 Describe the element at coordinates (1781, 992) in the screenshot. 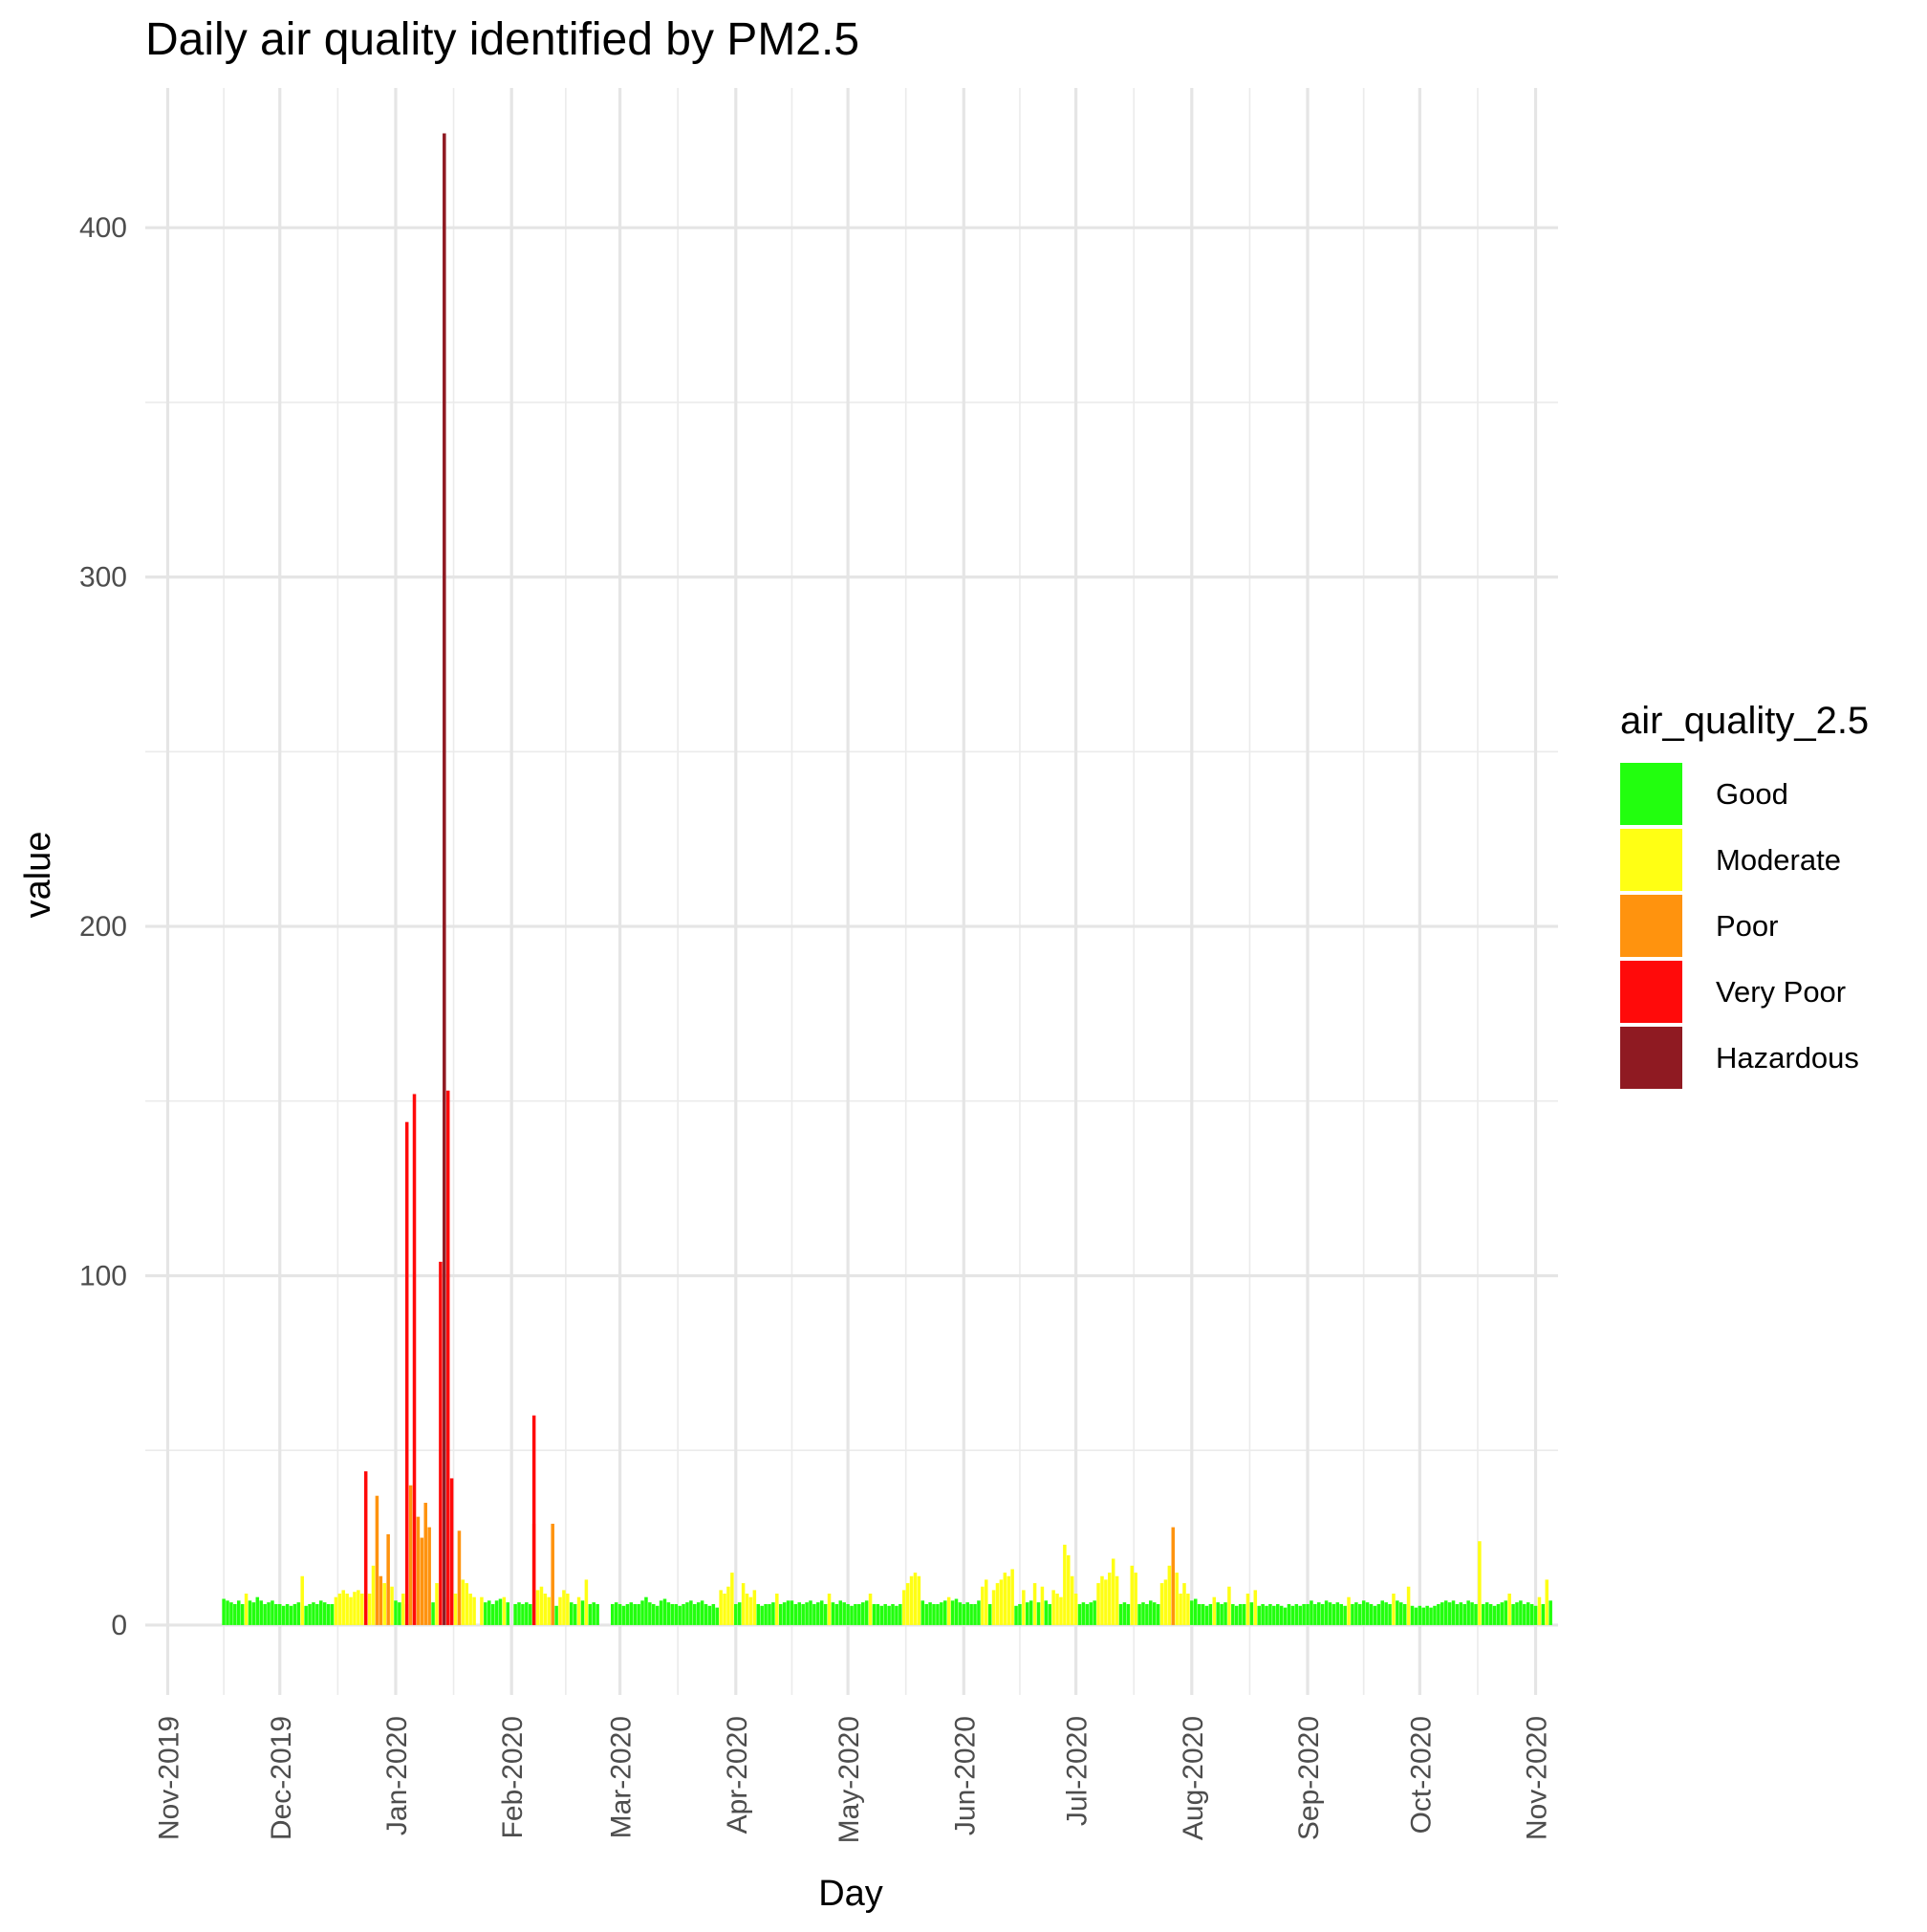

I see `legend-label: Very Poor` at that location.